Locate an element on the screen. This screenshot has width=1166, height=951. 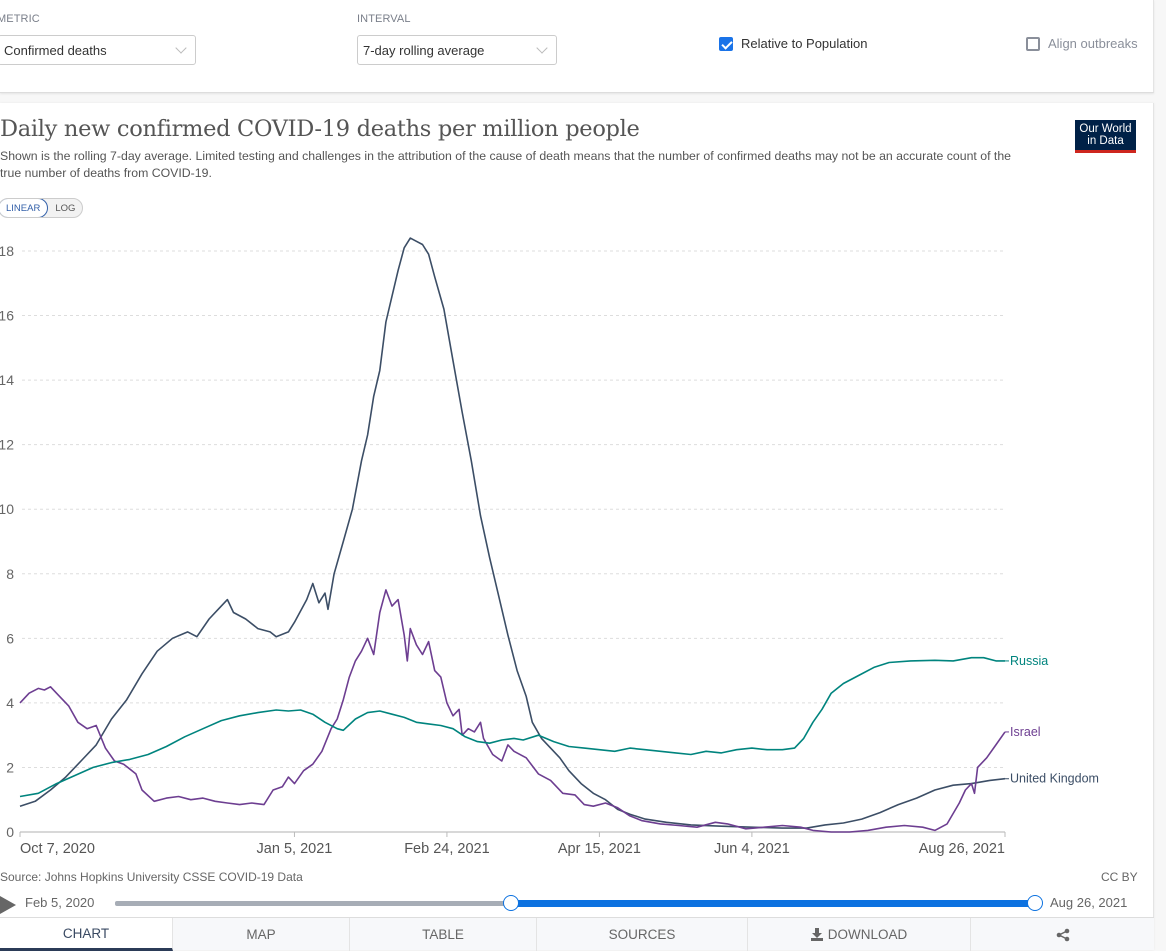
align-outbreaks-toggle: Align outbreaks is located at coordinates (1082, 43).